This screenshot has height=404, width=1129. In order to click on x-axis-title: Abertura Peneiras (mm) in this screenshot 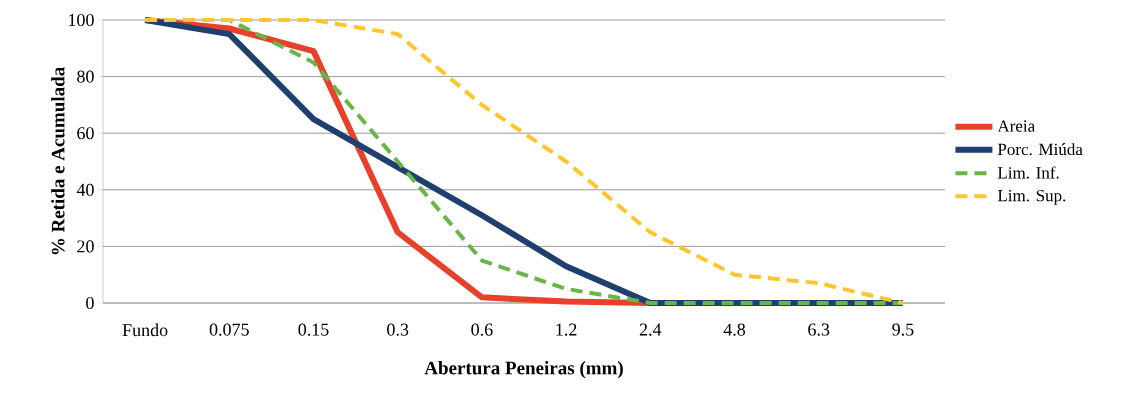, I will do `click(523, 370)`.